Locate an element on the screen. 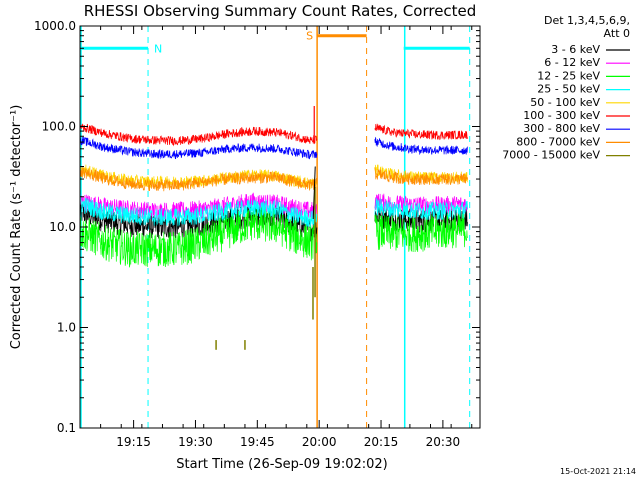 This screenshot has height=480, width=640. legend-header: Det 1,3,4,5,6,9, is located at coordinates (587, 20).